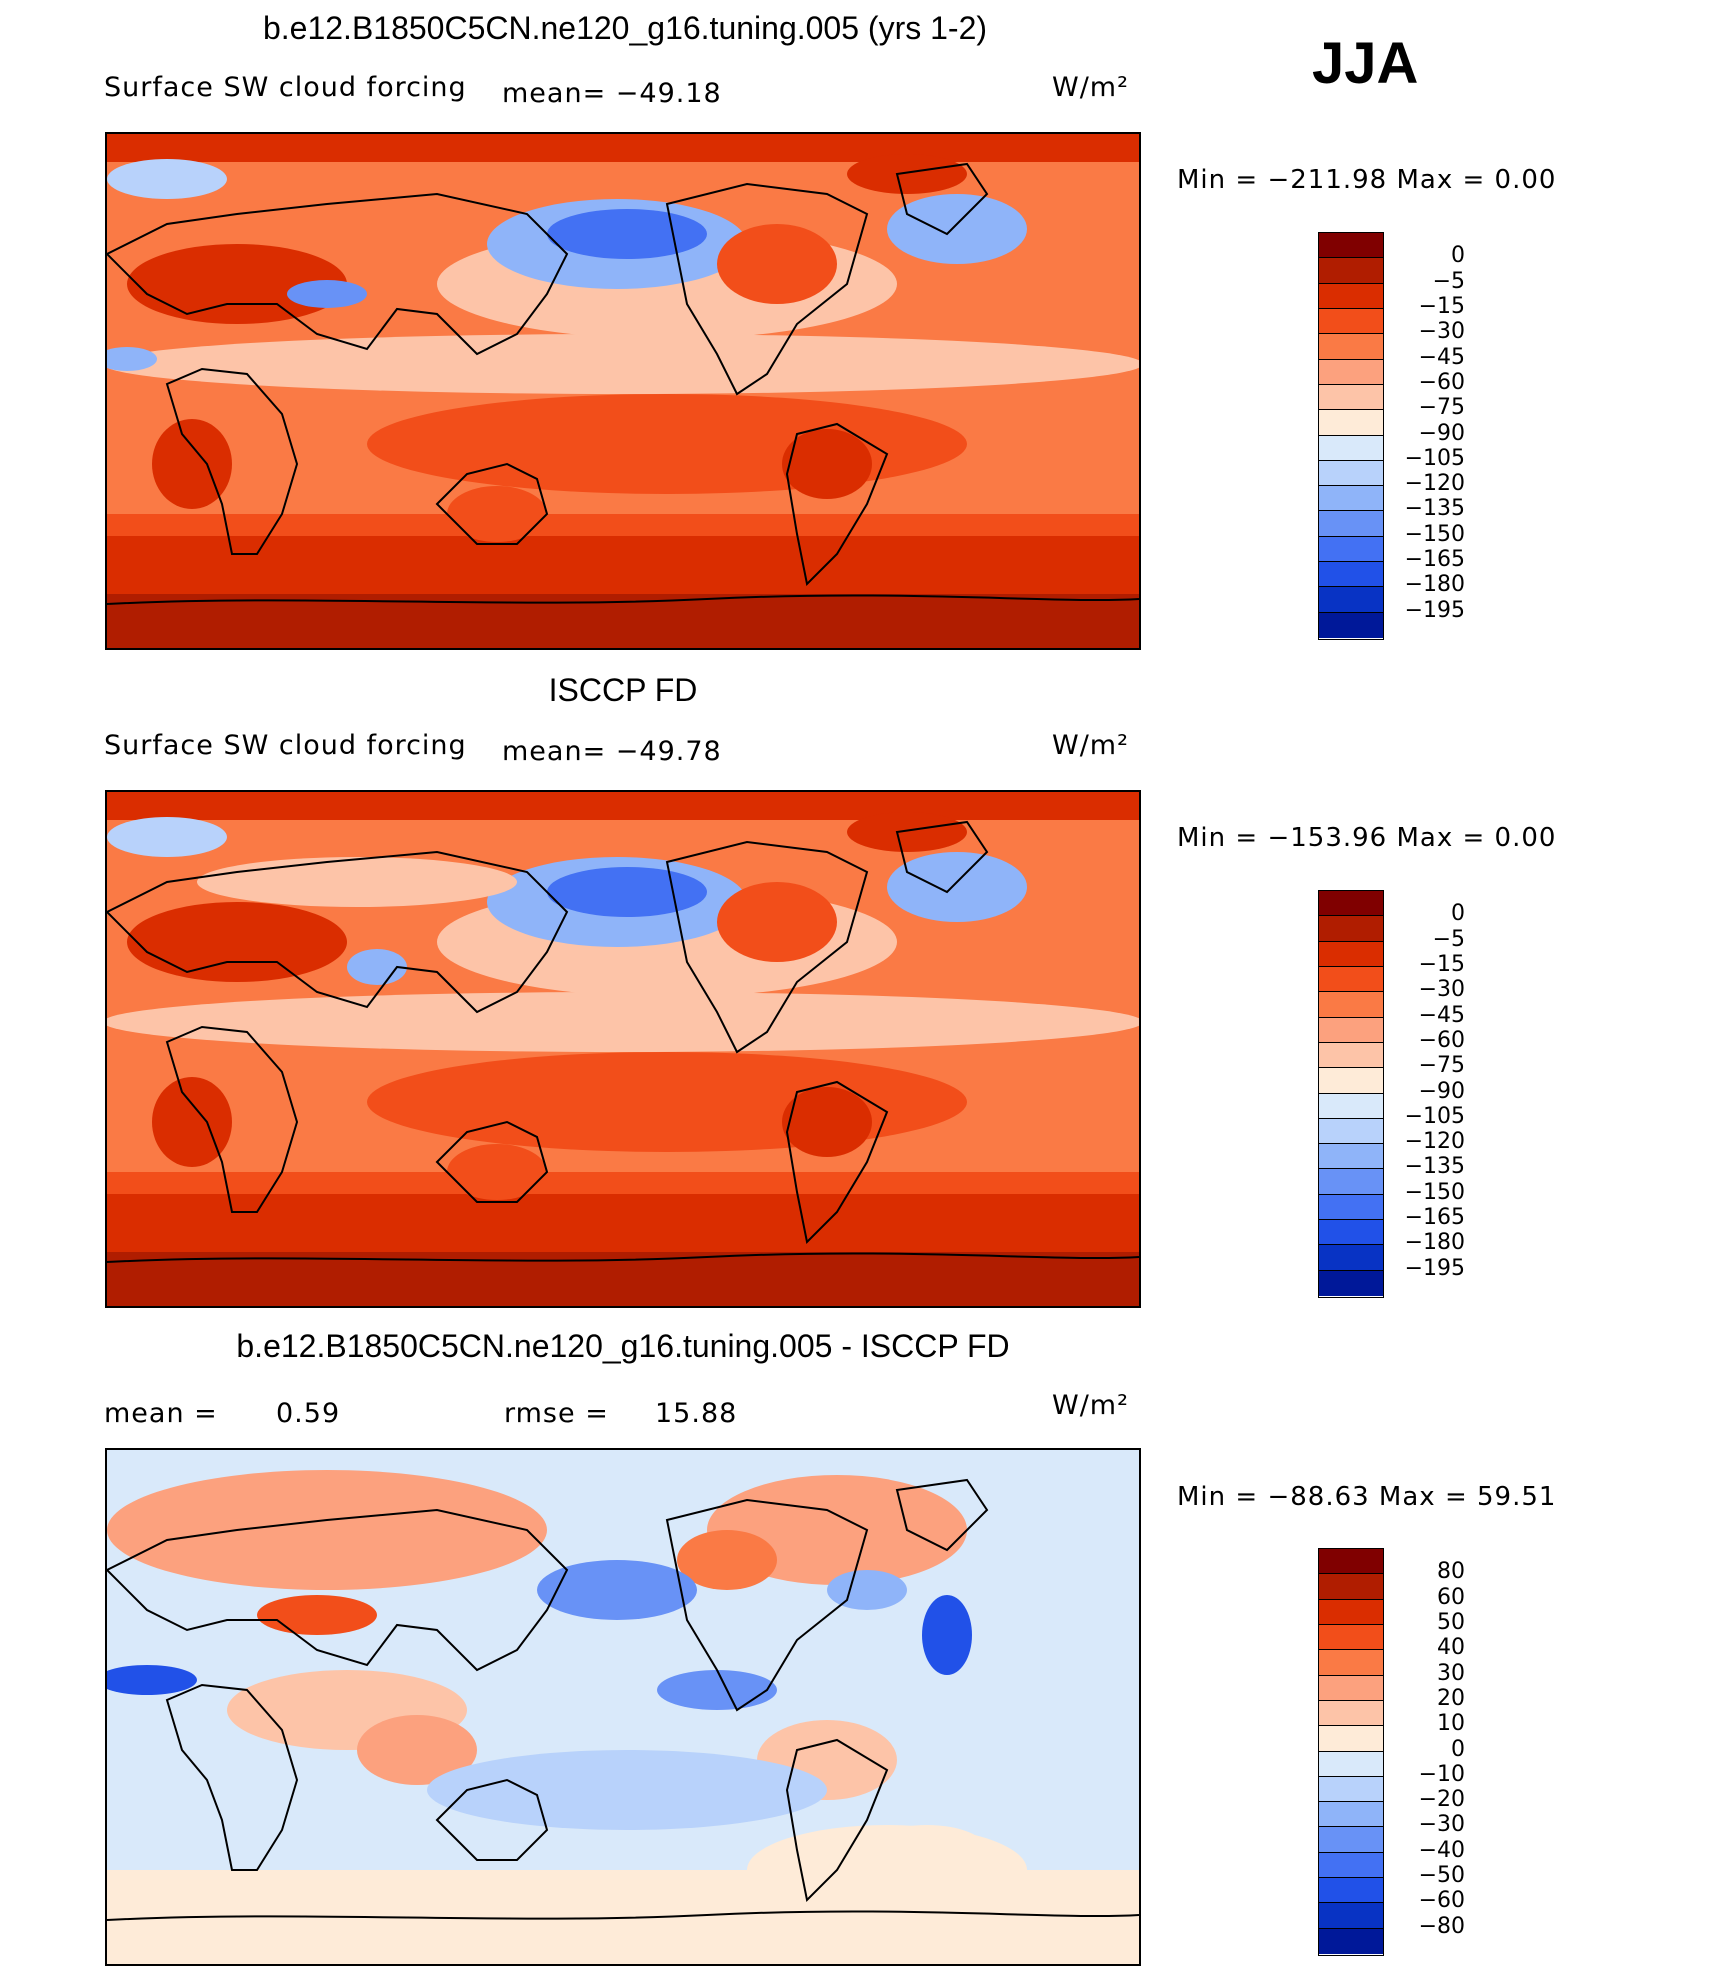 This screenshot has width=1710, height=1966. What do you see at coordinates (612, 751) in the screenshot?
I see `panel2-mean: mean= −49.78` at bounding box center [612, 751].